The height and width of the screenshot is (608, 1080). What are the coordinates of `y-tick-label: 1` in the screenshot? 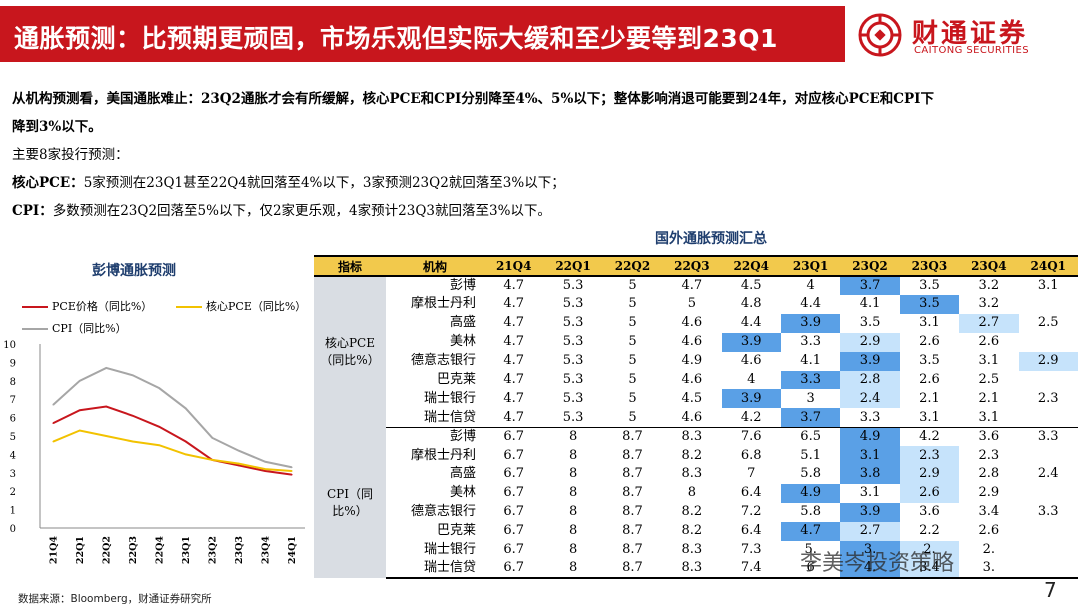 It's located at (13, 511).